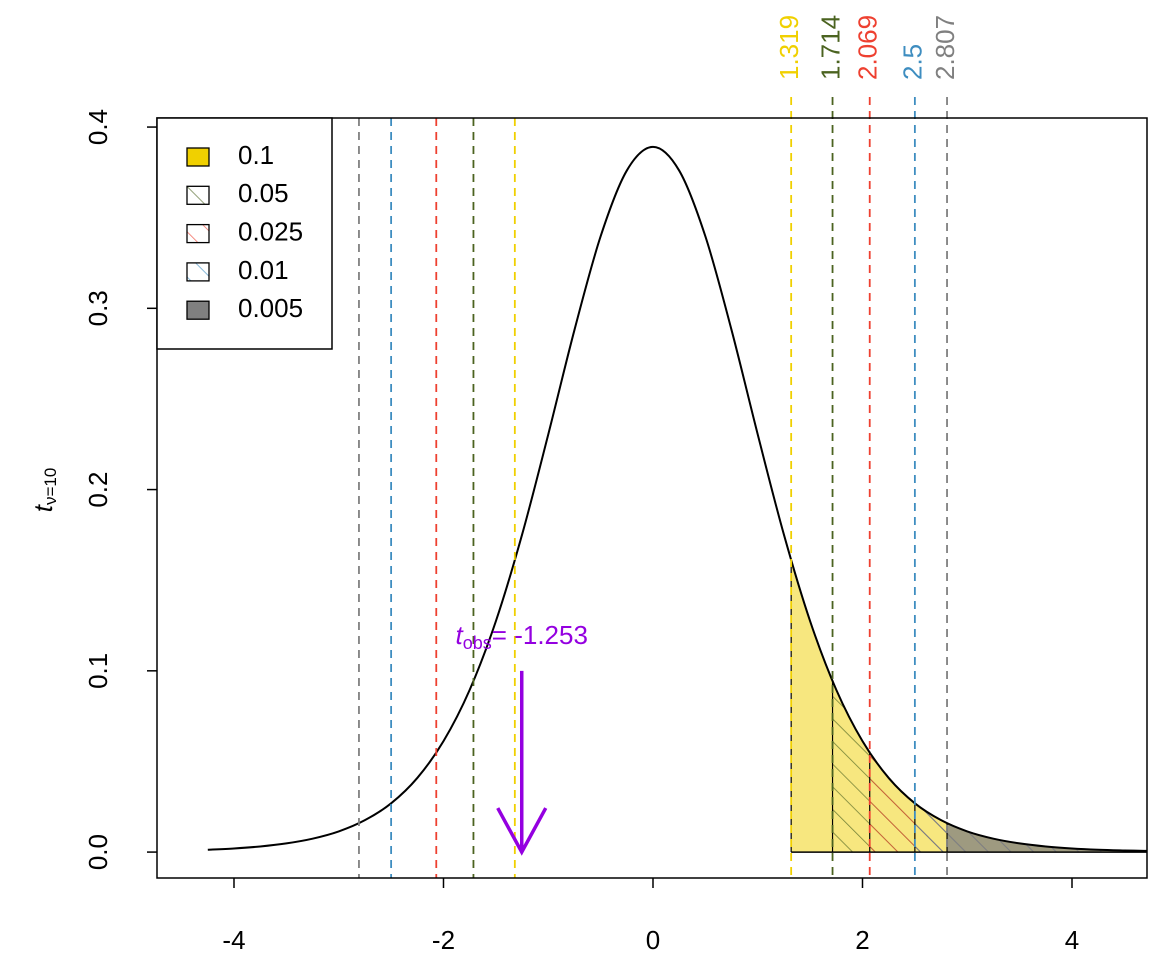 The height and width of the screenshot is (960, 1152). Describe the element at coordinates (789, 47) in the screenshot. I see `critical-label: 1.319` at that location.